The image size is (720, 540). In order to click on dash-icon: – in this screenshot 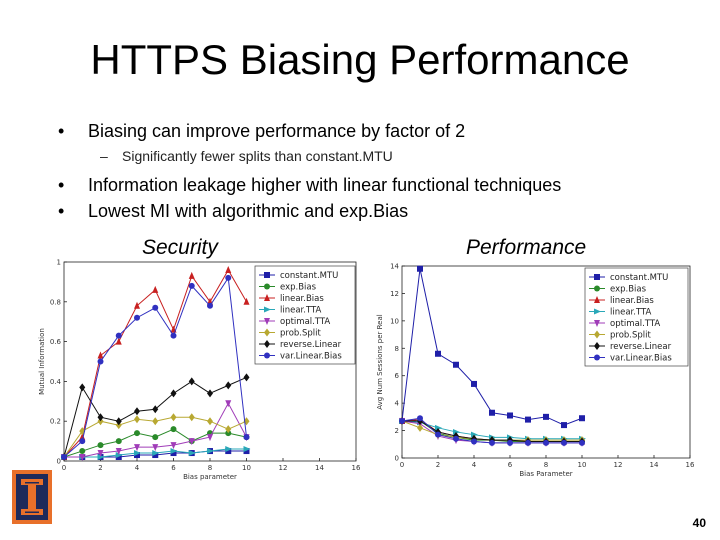, I will do `click(104, 156)`.